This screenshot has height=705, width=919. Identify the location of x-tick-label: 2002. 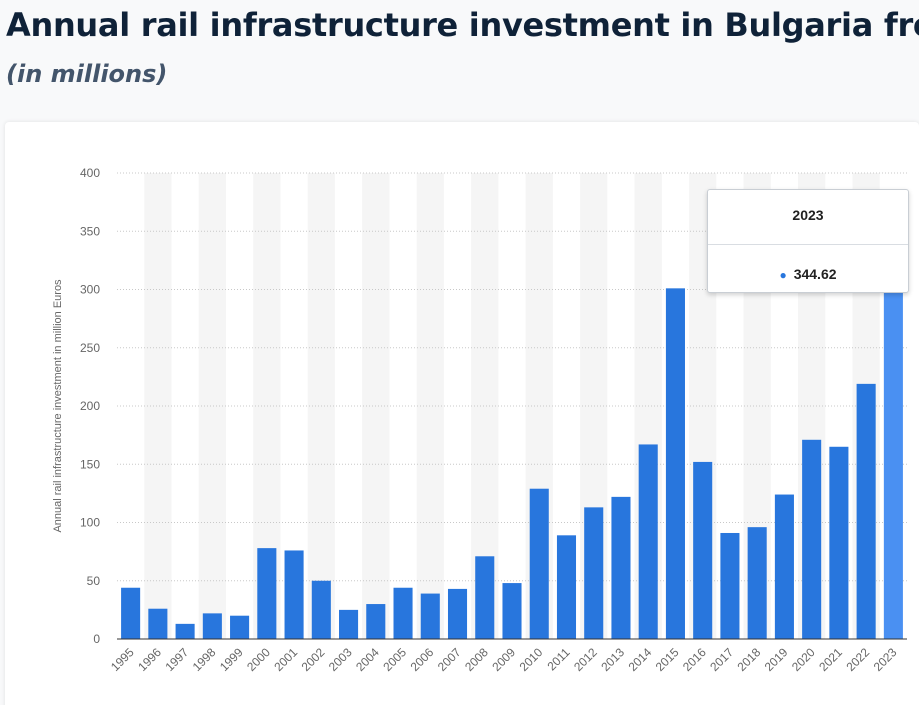
(313, 659).